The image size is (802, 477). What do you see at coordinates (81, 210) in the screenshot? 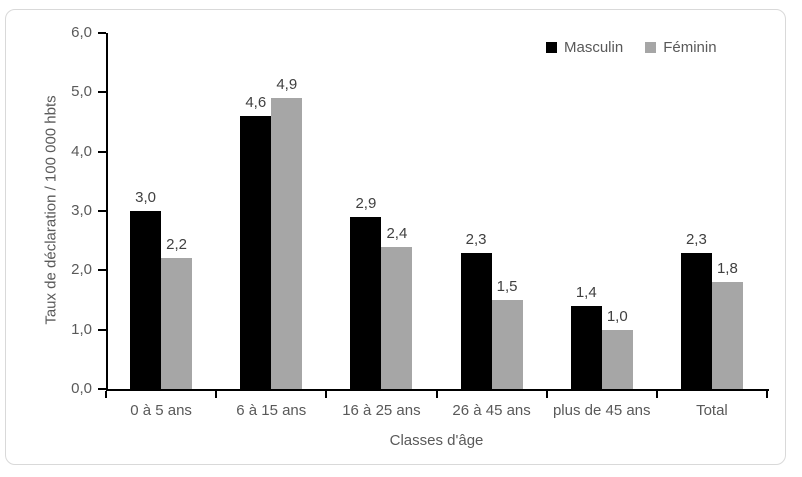
I see `y-tick-label: 3,0` at bounding box center [81, 210].